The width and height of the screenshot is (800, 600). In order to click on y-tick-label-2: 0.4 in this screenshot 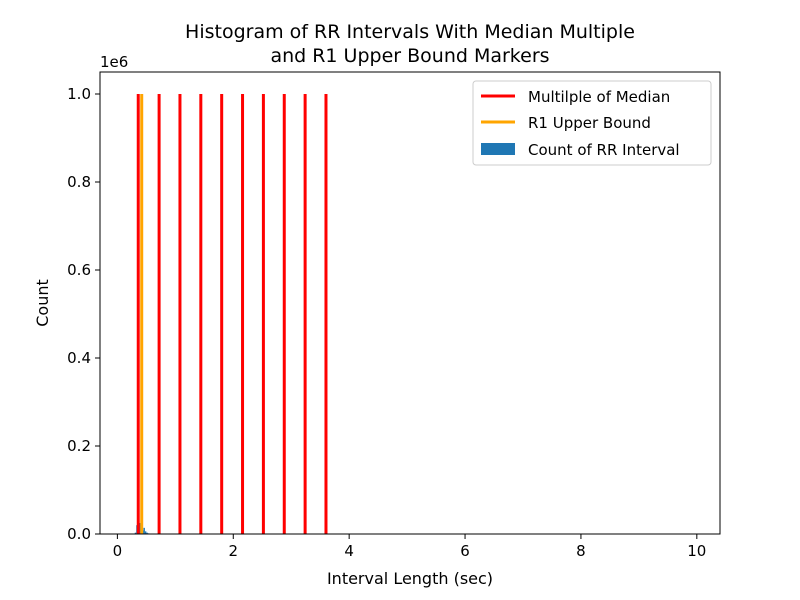, I will do `click(79, 358)`.